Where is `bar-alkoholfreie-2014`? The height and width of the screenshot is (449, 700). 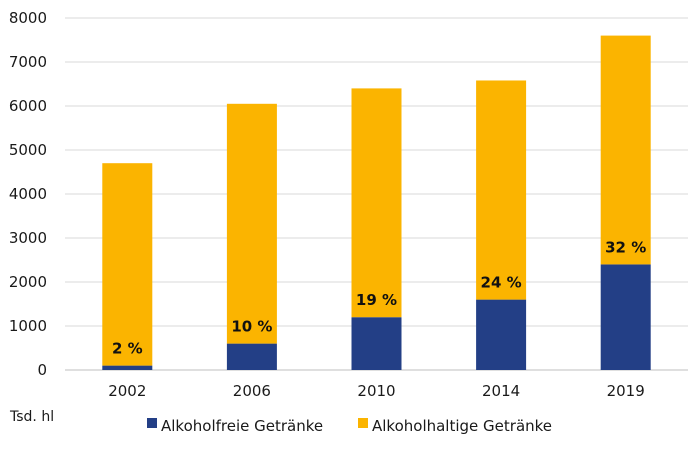
bar-alkoholfreie-2014 is located at coordinates (501, 334).